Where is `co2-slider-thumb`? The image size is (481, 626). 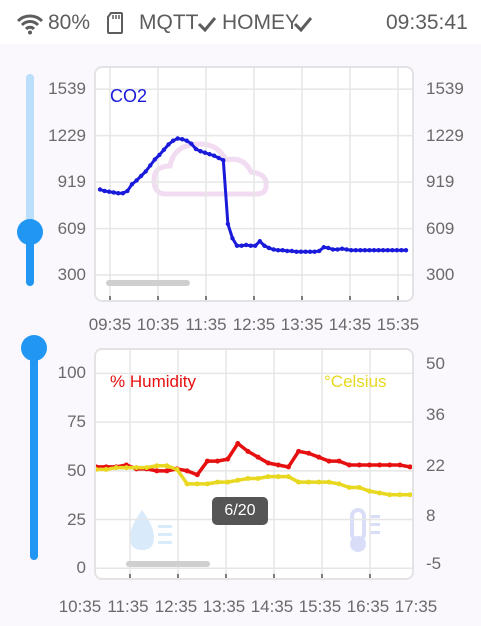 co2-slider-thumb is located at coordinates (30, 232).